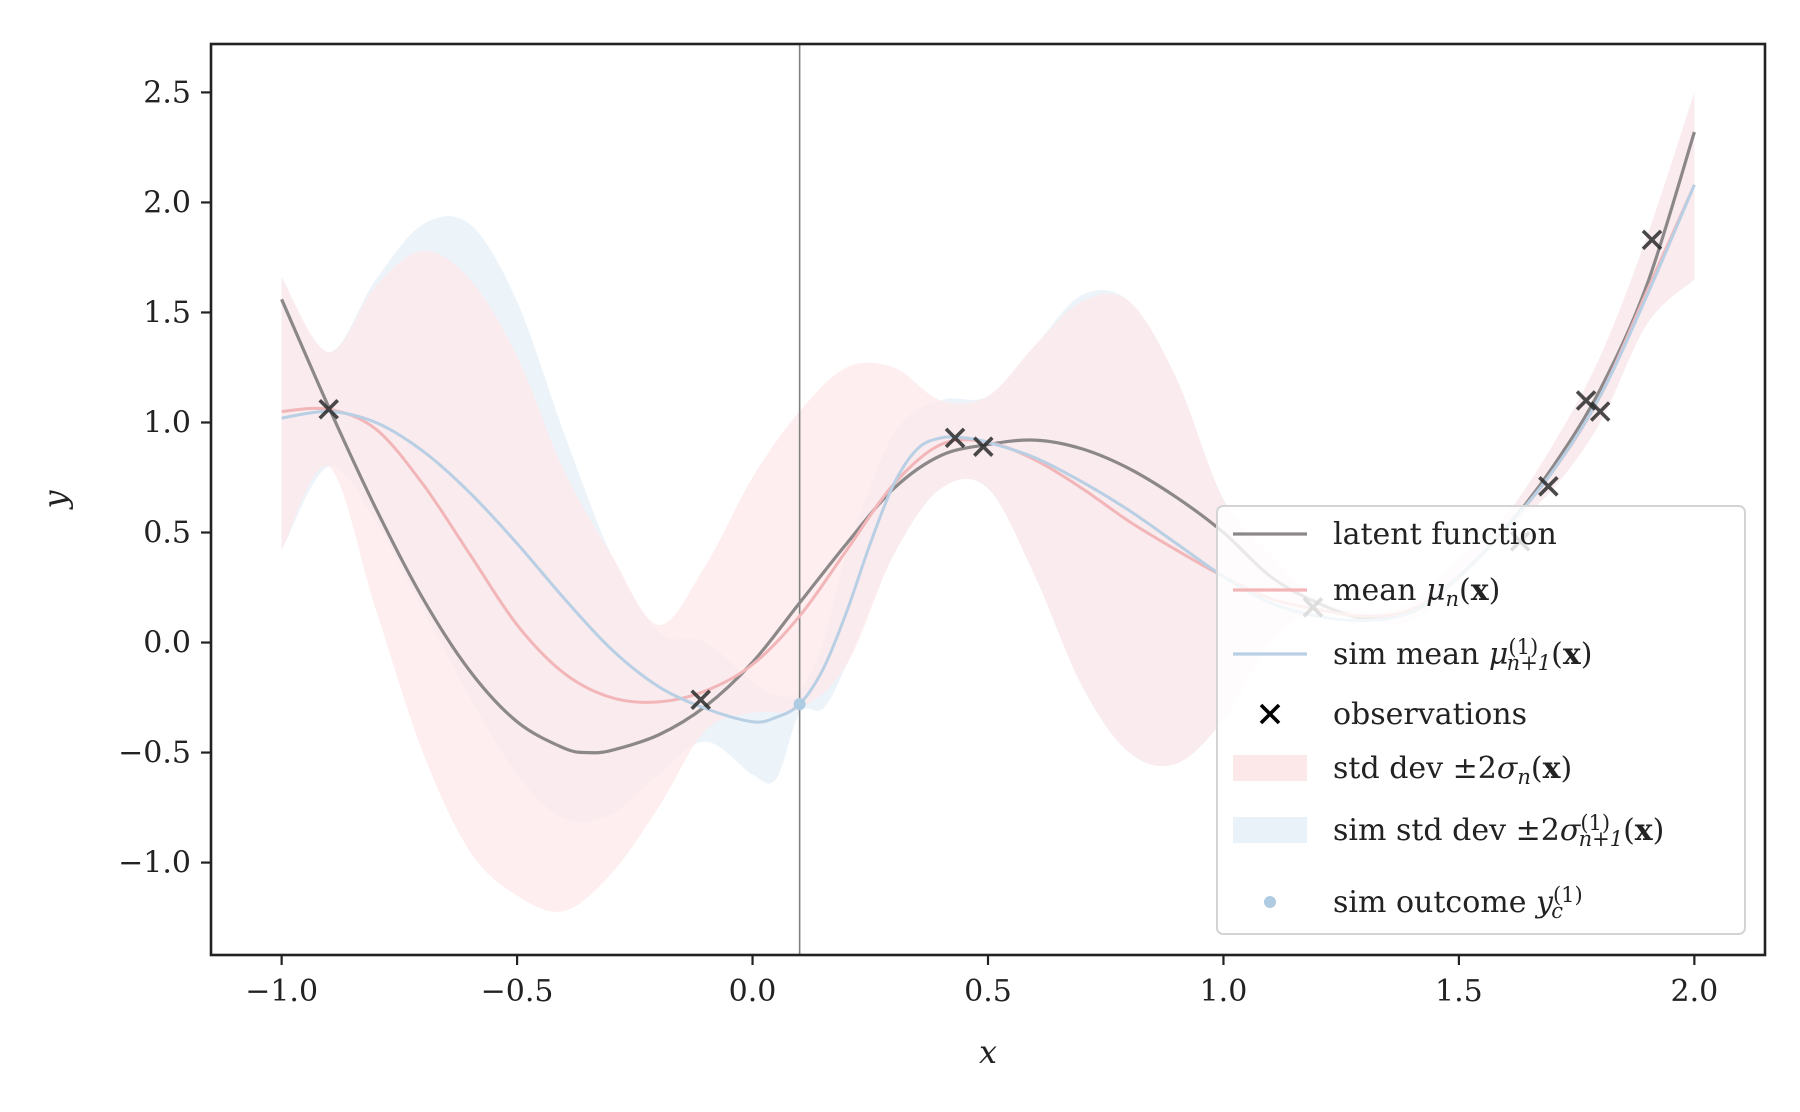 The height and width of the screenshot is (1112, 1800). I want to click on x-axis: −1.0 −0.5 0.0 0.5 1.0 1.5 2.0, so click(981, 982).